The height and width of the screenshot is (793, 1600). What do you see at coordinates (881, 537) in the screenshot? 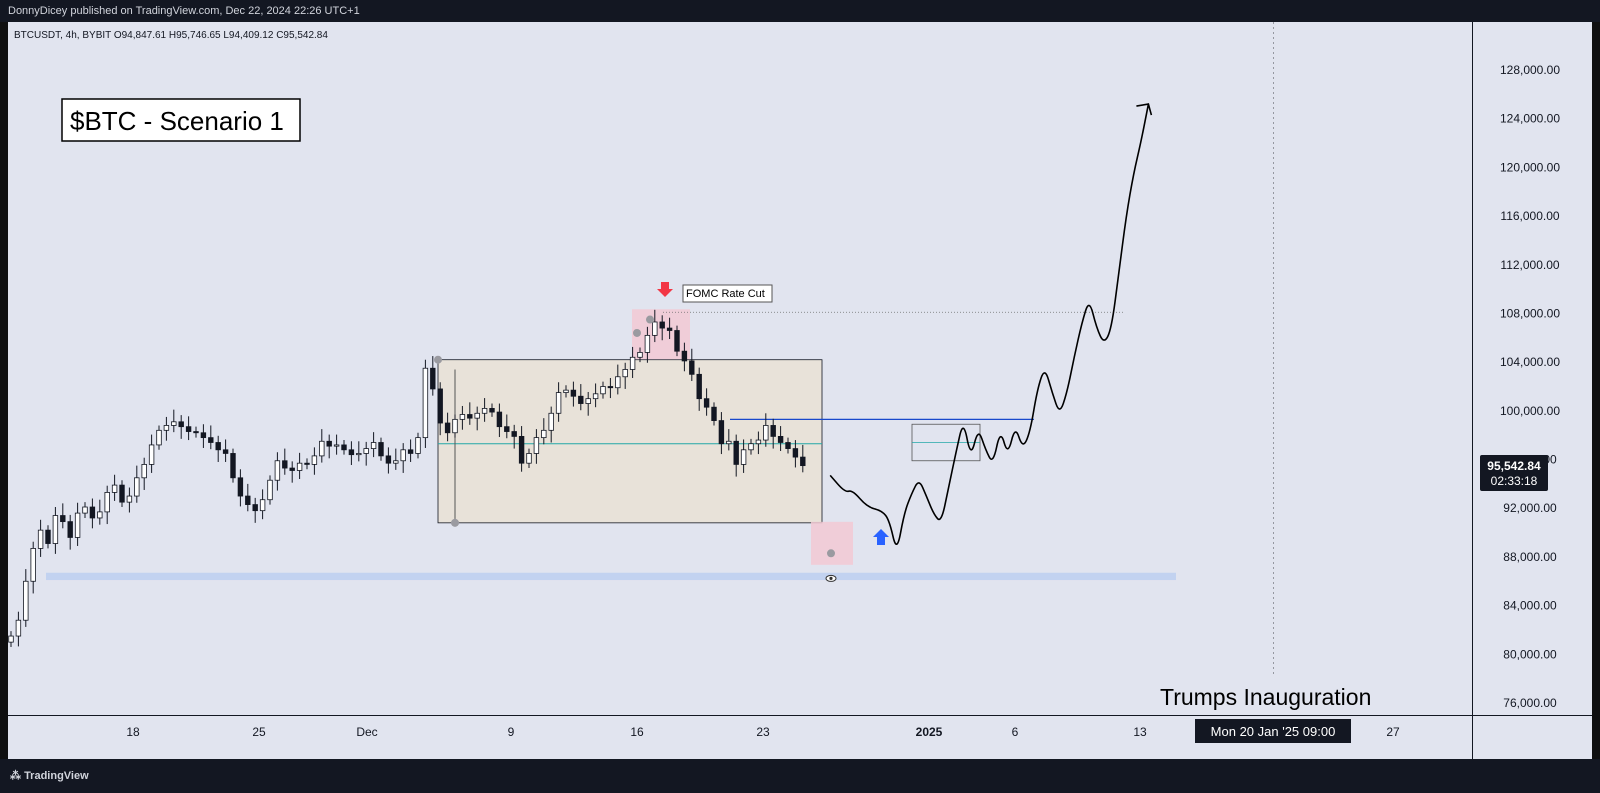
I see `up-arrow-icon` at bounding box center [881, 537].